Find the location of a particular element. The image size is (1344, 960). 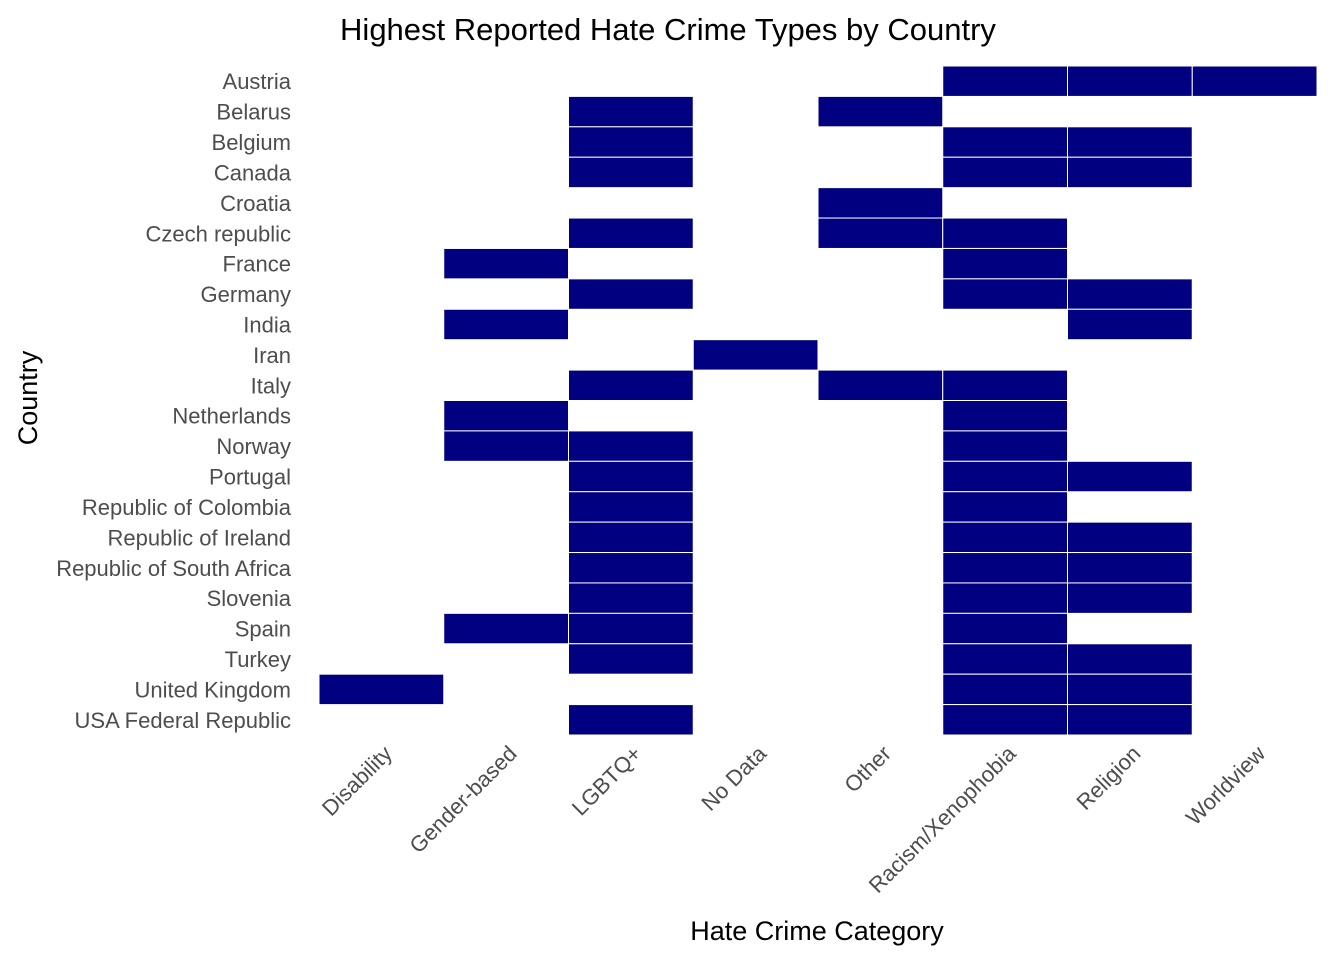

cell-republic-of-colombia-racism-xenophobia is located at coordinates (1005, 507).